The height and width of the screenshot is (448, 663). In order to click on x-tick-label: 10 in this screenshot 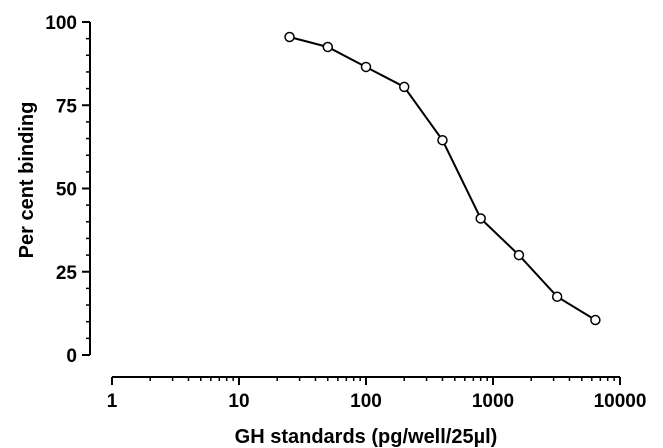, I will do `click(238, 401)`.